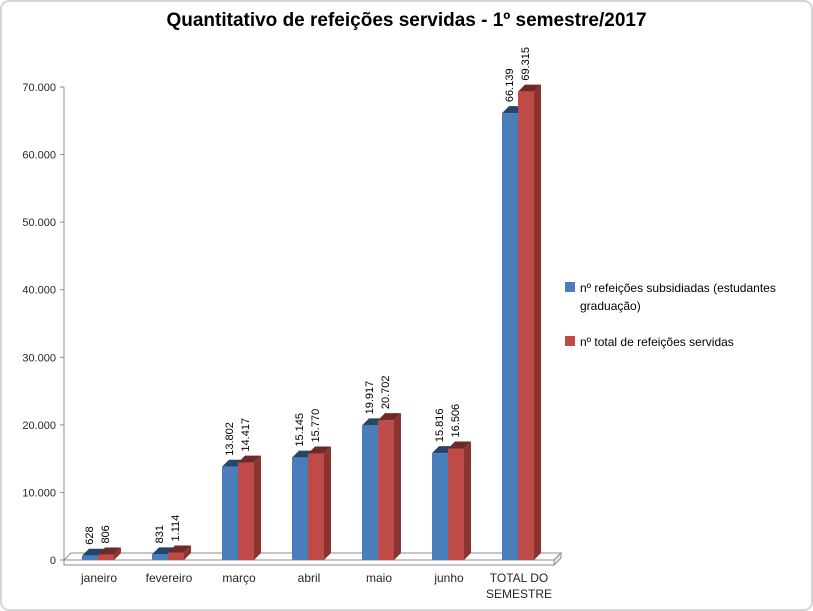  What do you see at coordinates (160, 534) in the screenshot?
I see `bar-value-label: 831` at bounding box center [160, 534].